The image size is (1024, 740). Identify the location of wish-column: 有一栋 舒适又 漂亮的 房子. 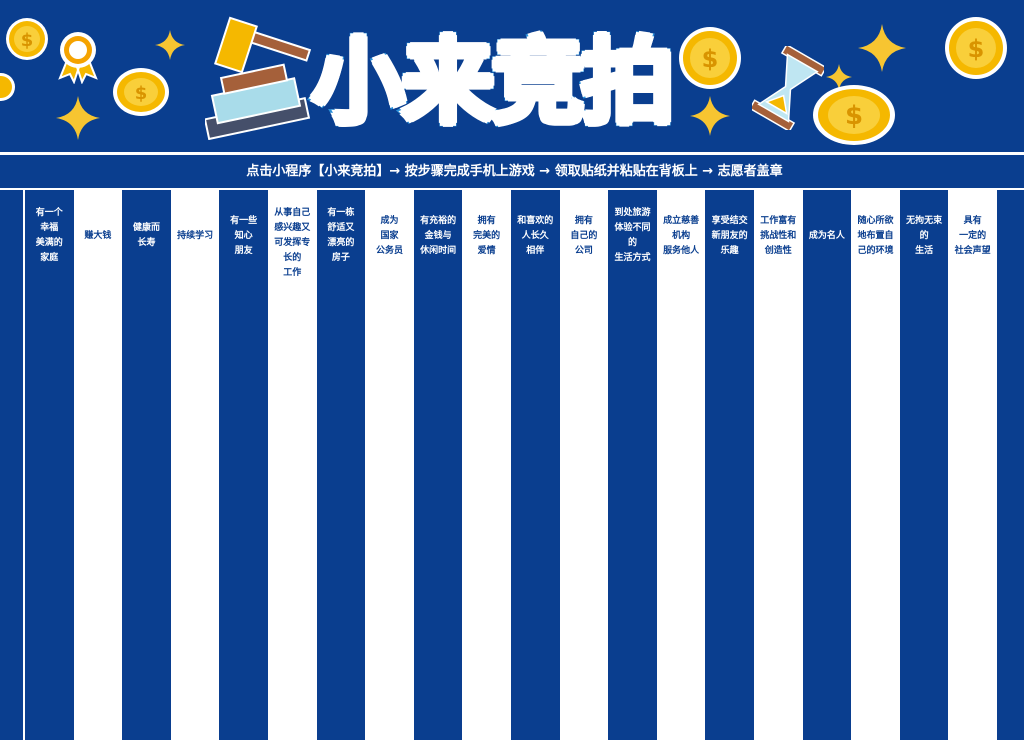
(341, 465).